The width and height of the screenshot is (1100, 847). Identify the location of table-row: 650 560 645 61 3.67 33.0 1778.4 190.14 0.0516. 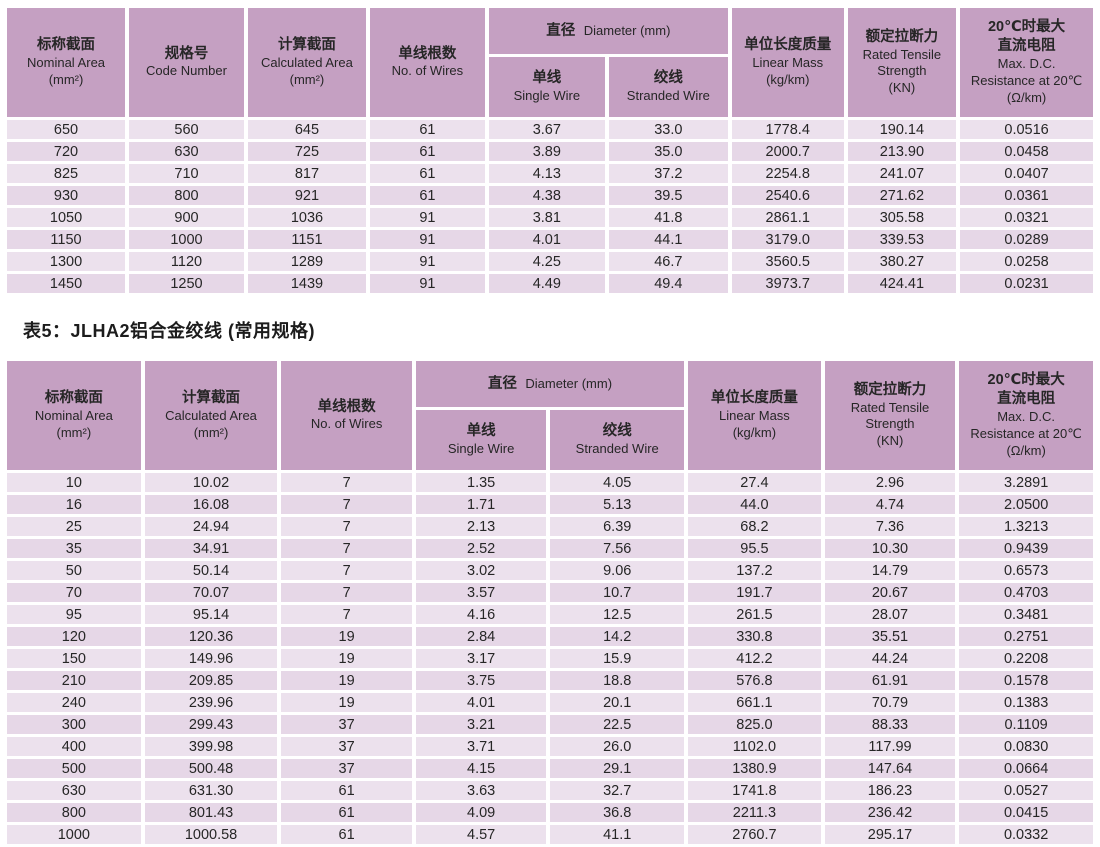
(550, 129).